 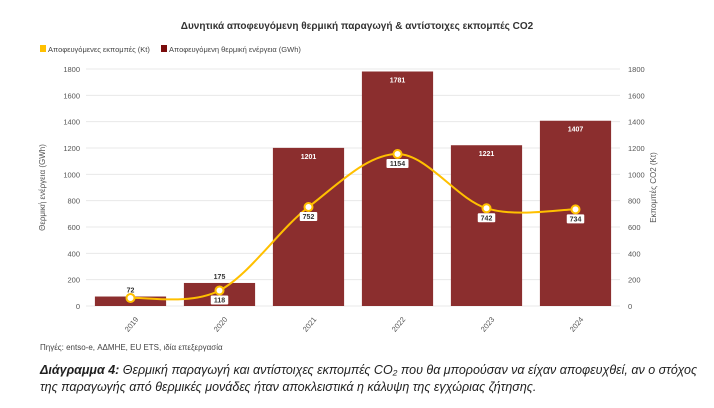 What do you see at coordinates (636, 148) in the screenshot?
I see `y2-tick-label: 1200` at bounding box center [636, 148].